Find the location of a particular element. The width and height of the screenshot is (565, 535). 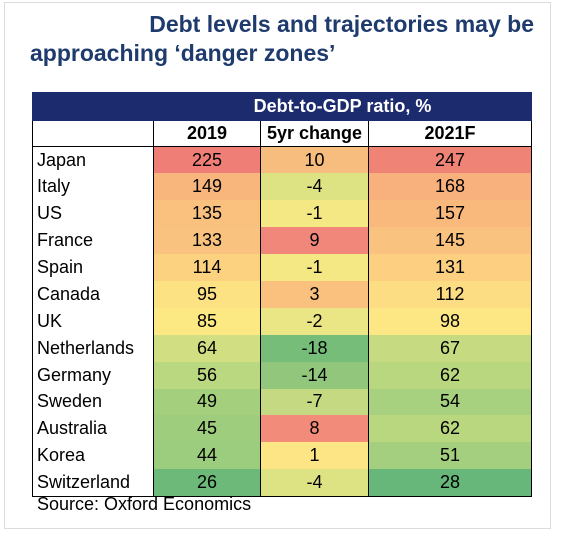

value-5yr-change-cell: 10 is located at coordinates (314, 160).